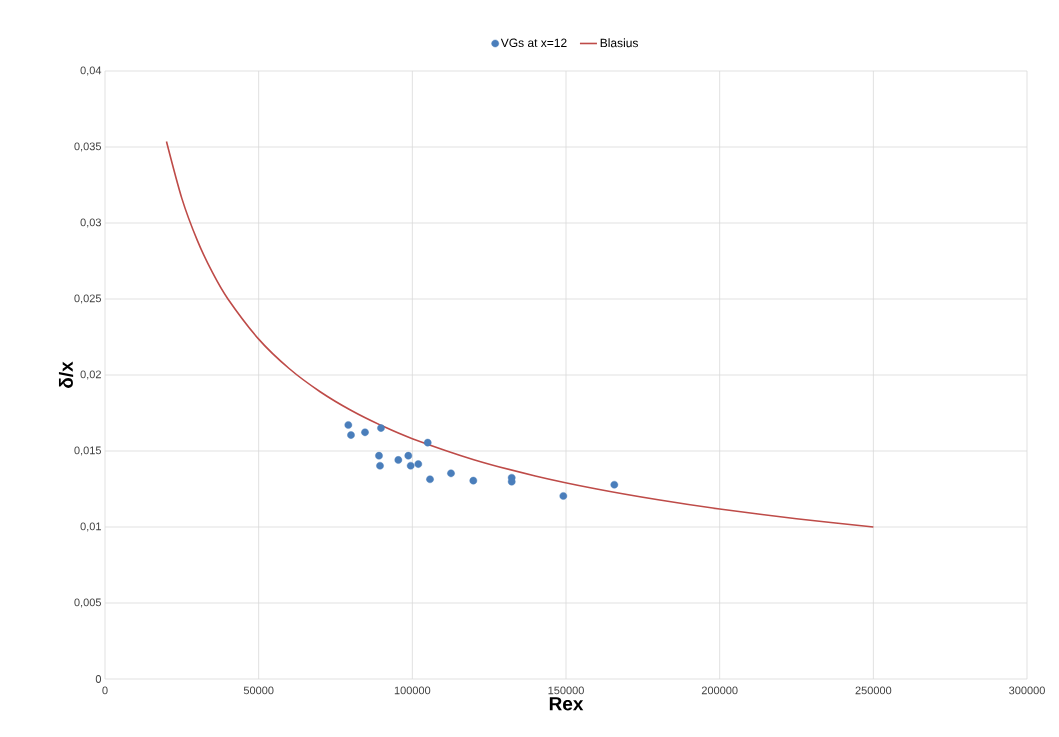  I want to click on x-tick-label: 100000, so click(412, 690).